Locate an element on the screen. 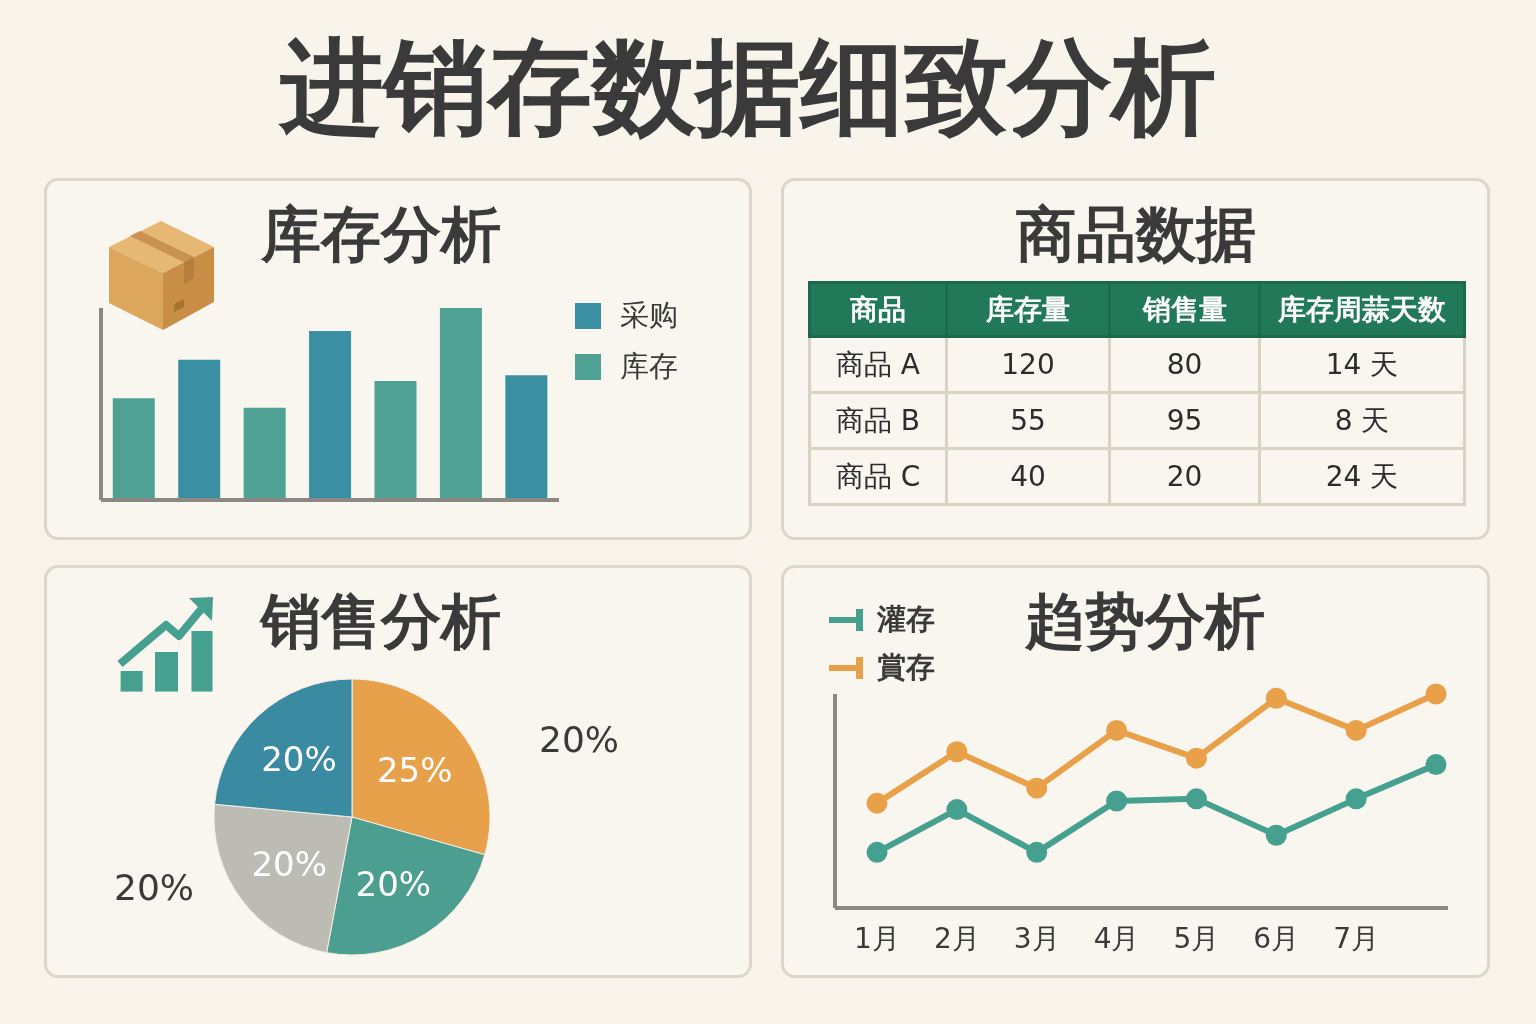  category-label: 商品 B is located at coordinates (878, 420).